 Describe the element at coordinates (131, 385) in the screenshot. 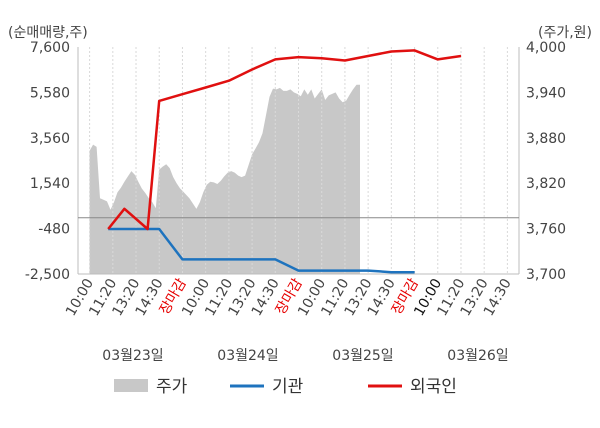

I see `legend-swatch-price` at that location.